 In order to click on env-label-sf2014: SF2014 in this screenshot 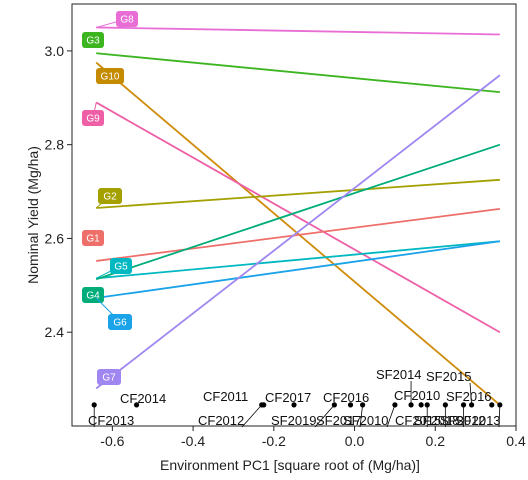, I will do `click(399, 374)`.